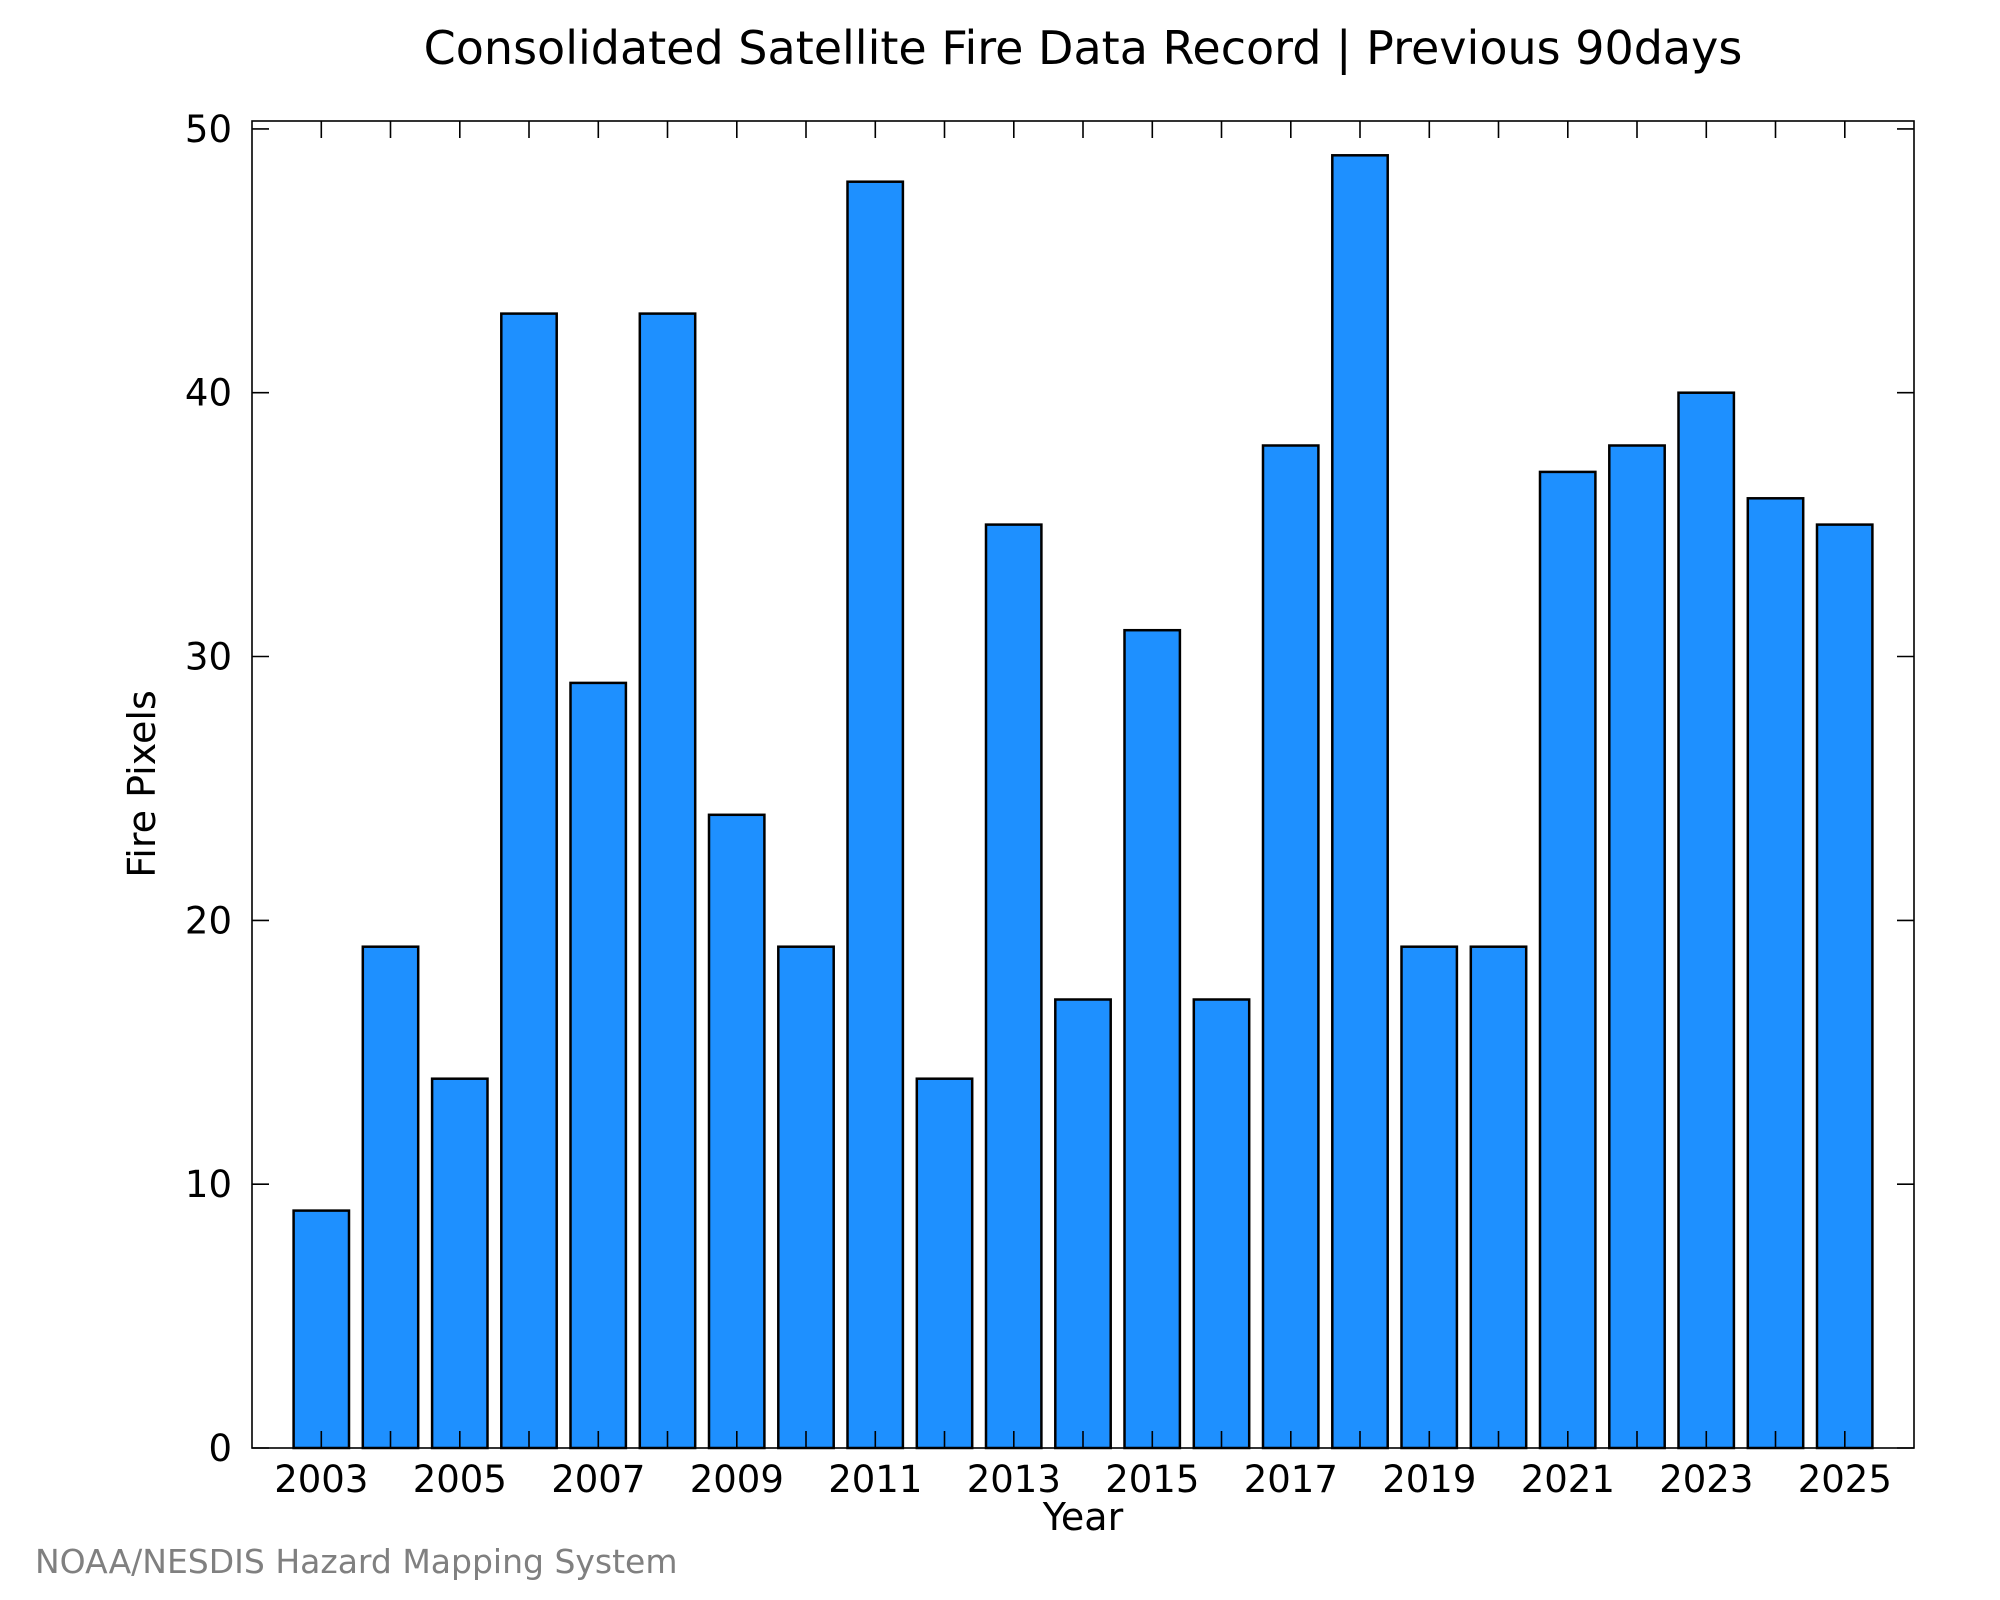 The height and width of the screenshot is (1600, 2000). What do you see at coordinates (1844, 986) in the screenshot?
I see `bar-2025` at bounding box center [1844, 986].